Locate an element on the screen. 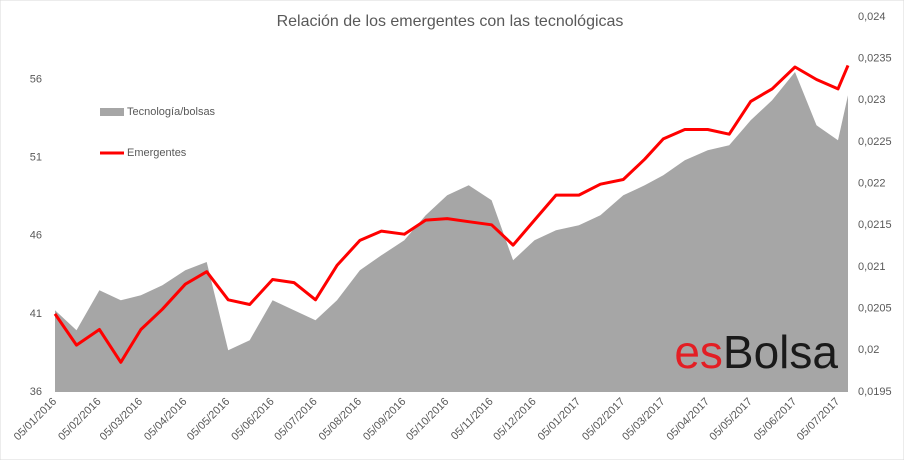 This screenshot has width=904, height=460. y2-tick-label: 0,0235 is located at coordinates (875, 59).